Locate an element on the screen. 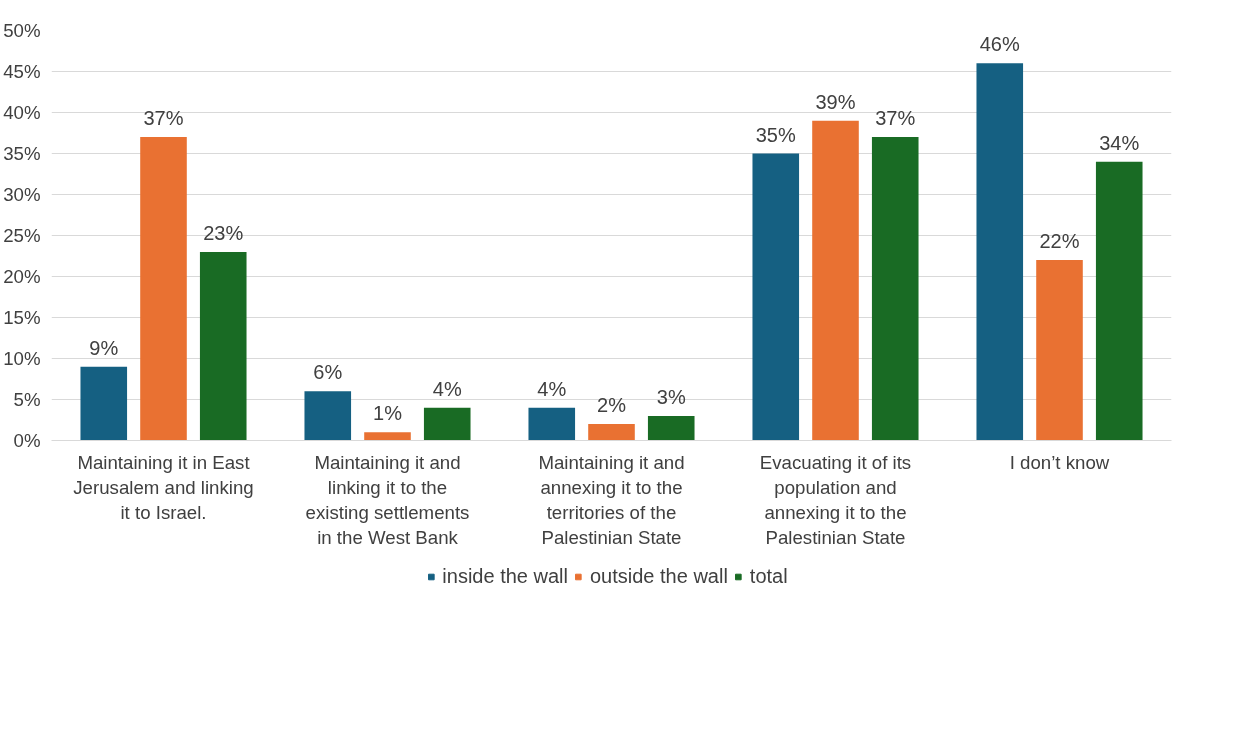 The height and width of the screenshot is (738, 1246). y-tick-label: 50% is located at coordinates (22, 30).